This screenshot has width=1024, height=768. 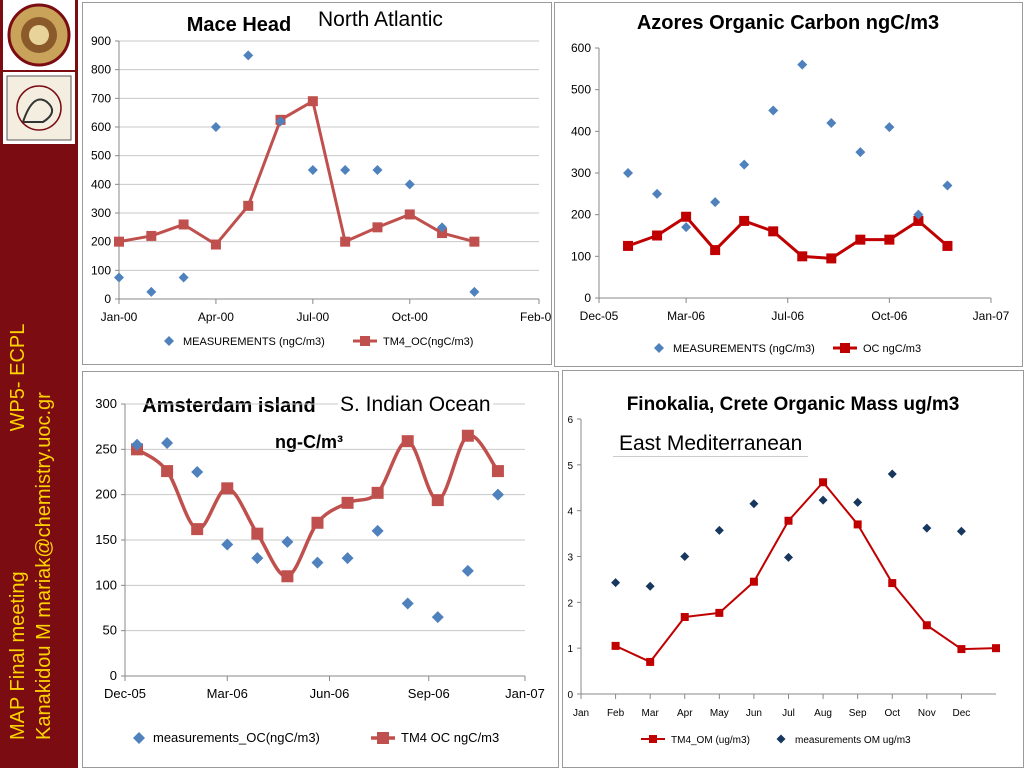 What do you see at coordinates (18, 655) in the screenshot?
I see `meeting-title: MAP Final meeting` at bounding box center [18, 655].